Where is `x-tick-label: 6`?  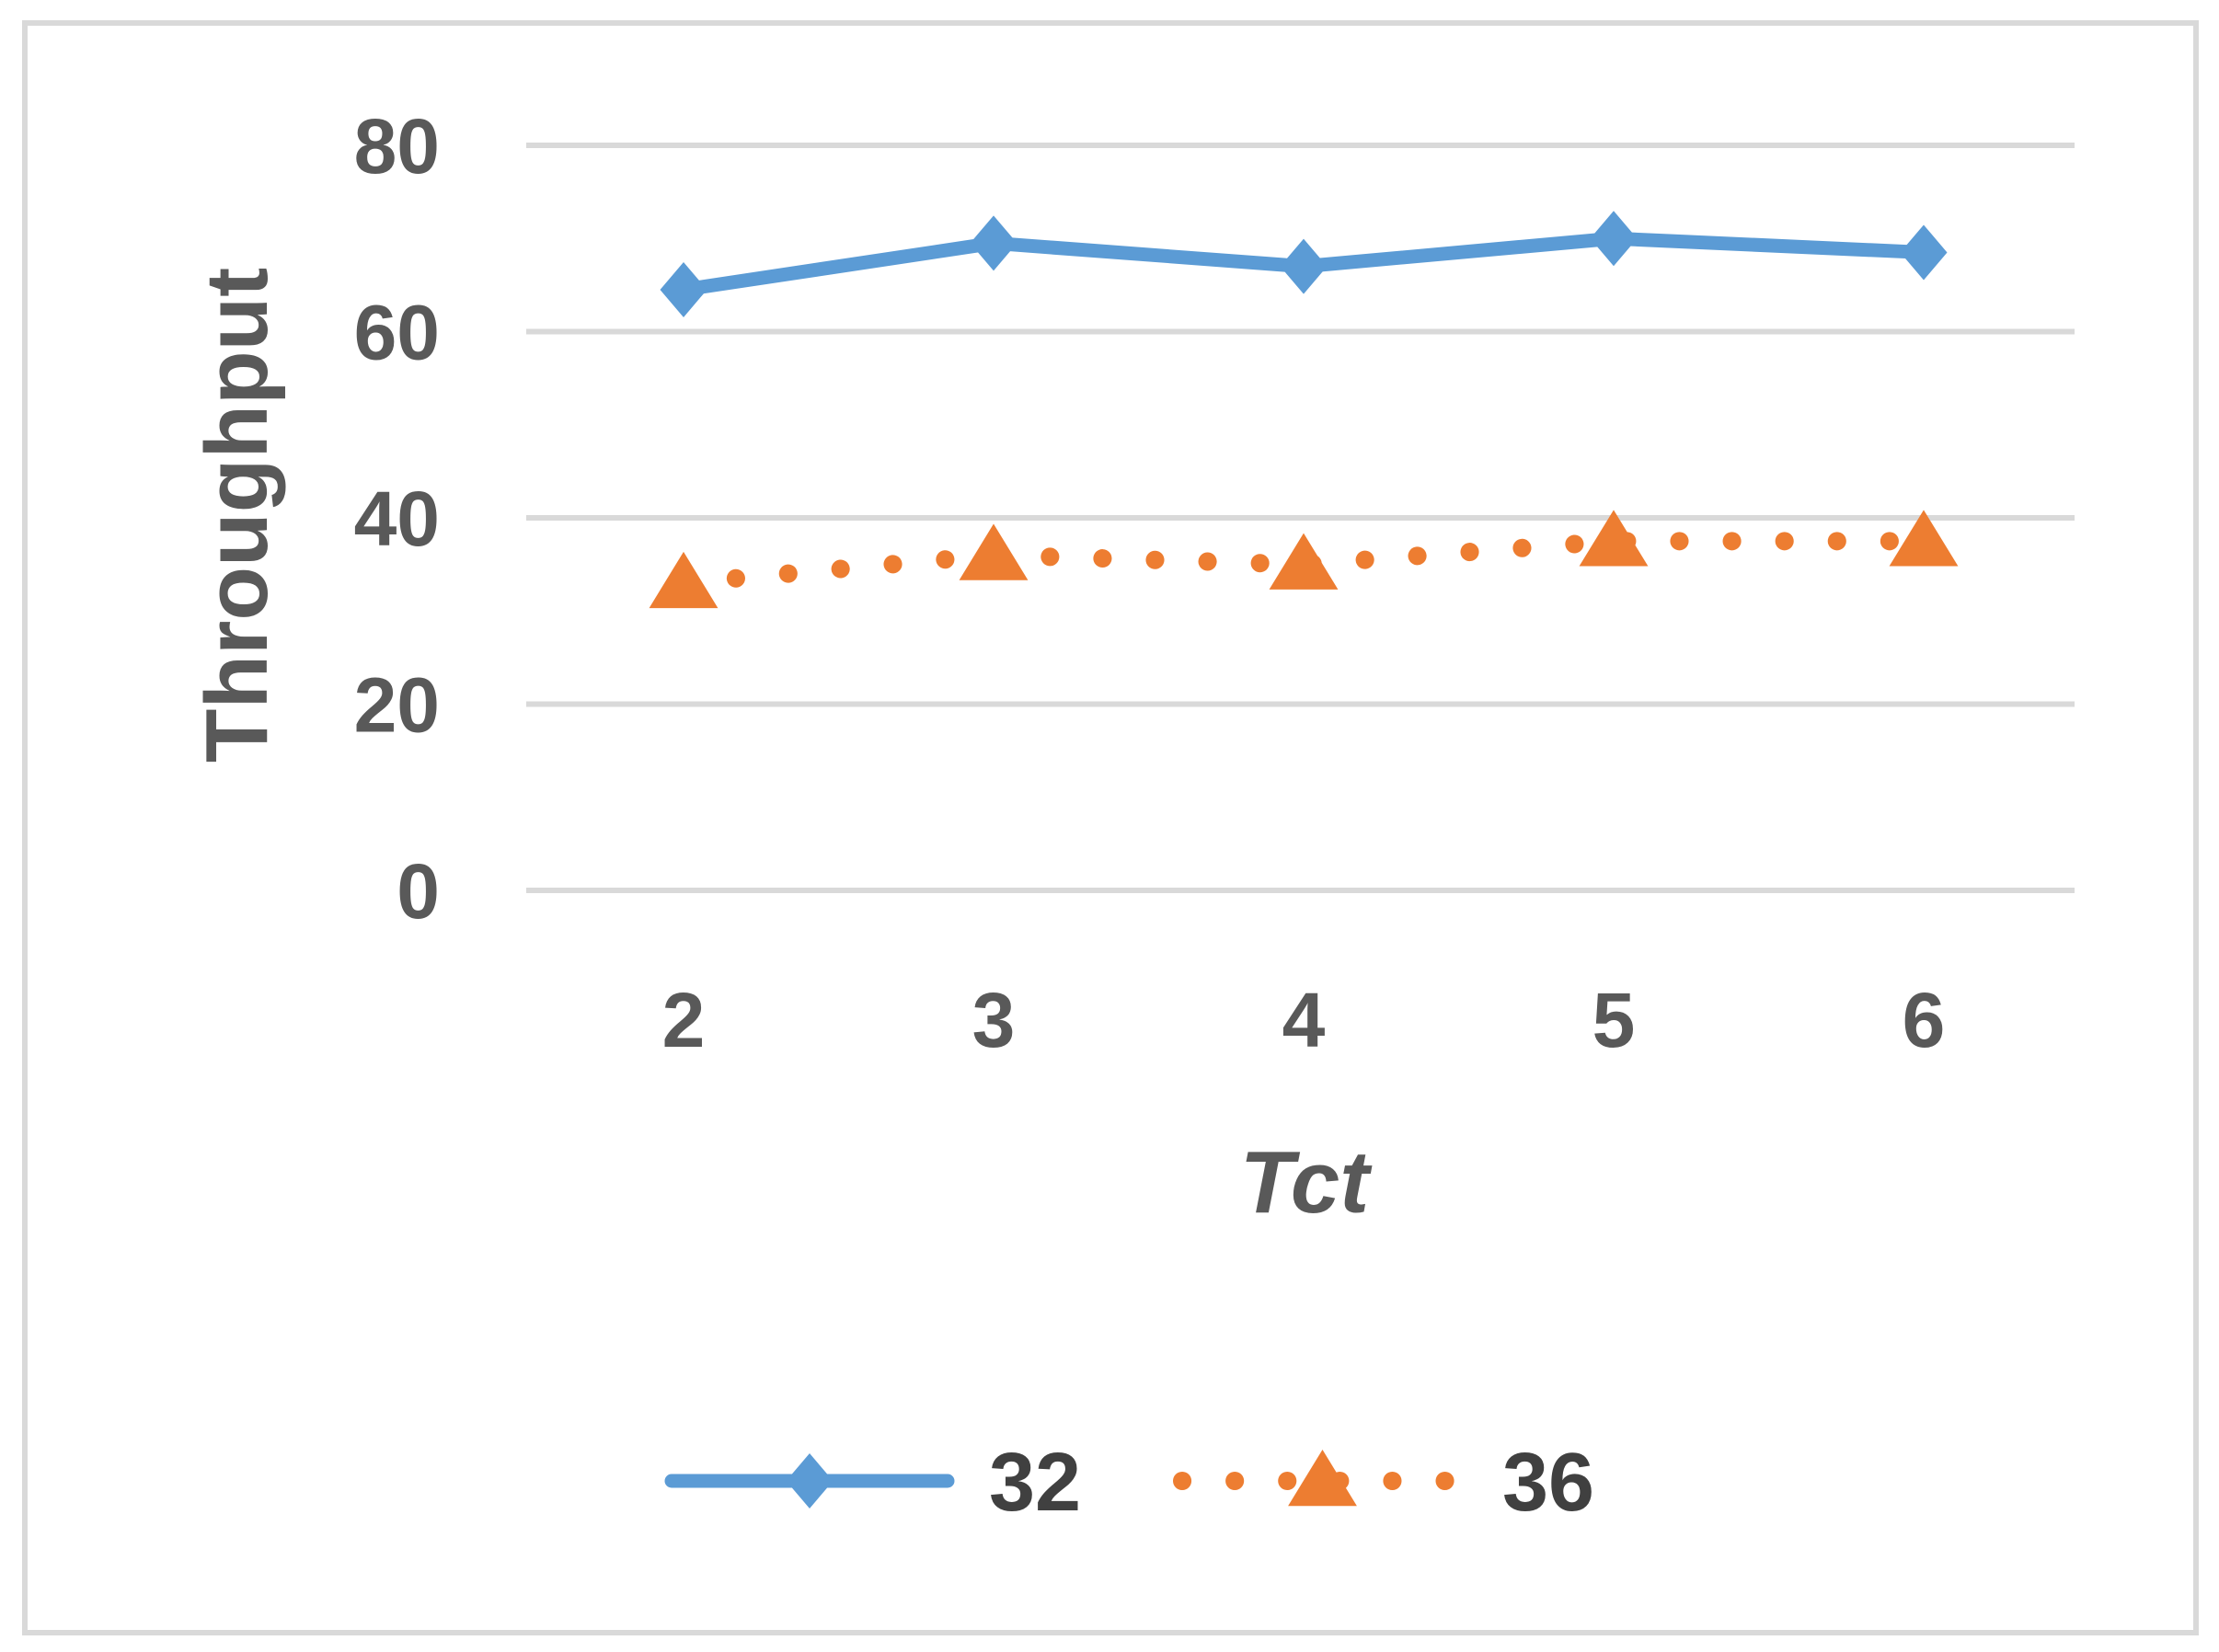
x-tick-label: 6 is located at coordinates (1924, 1020).